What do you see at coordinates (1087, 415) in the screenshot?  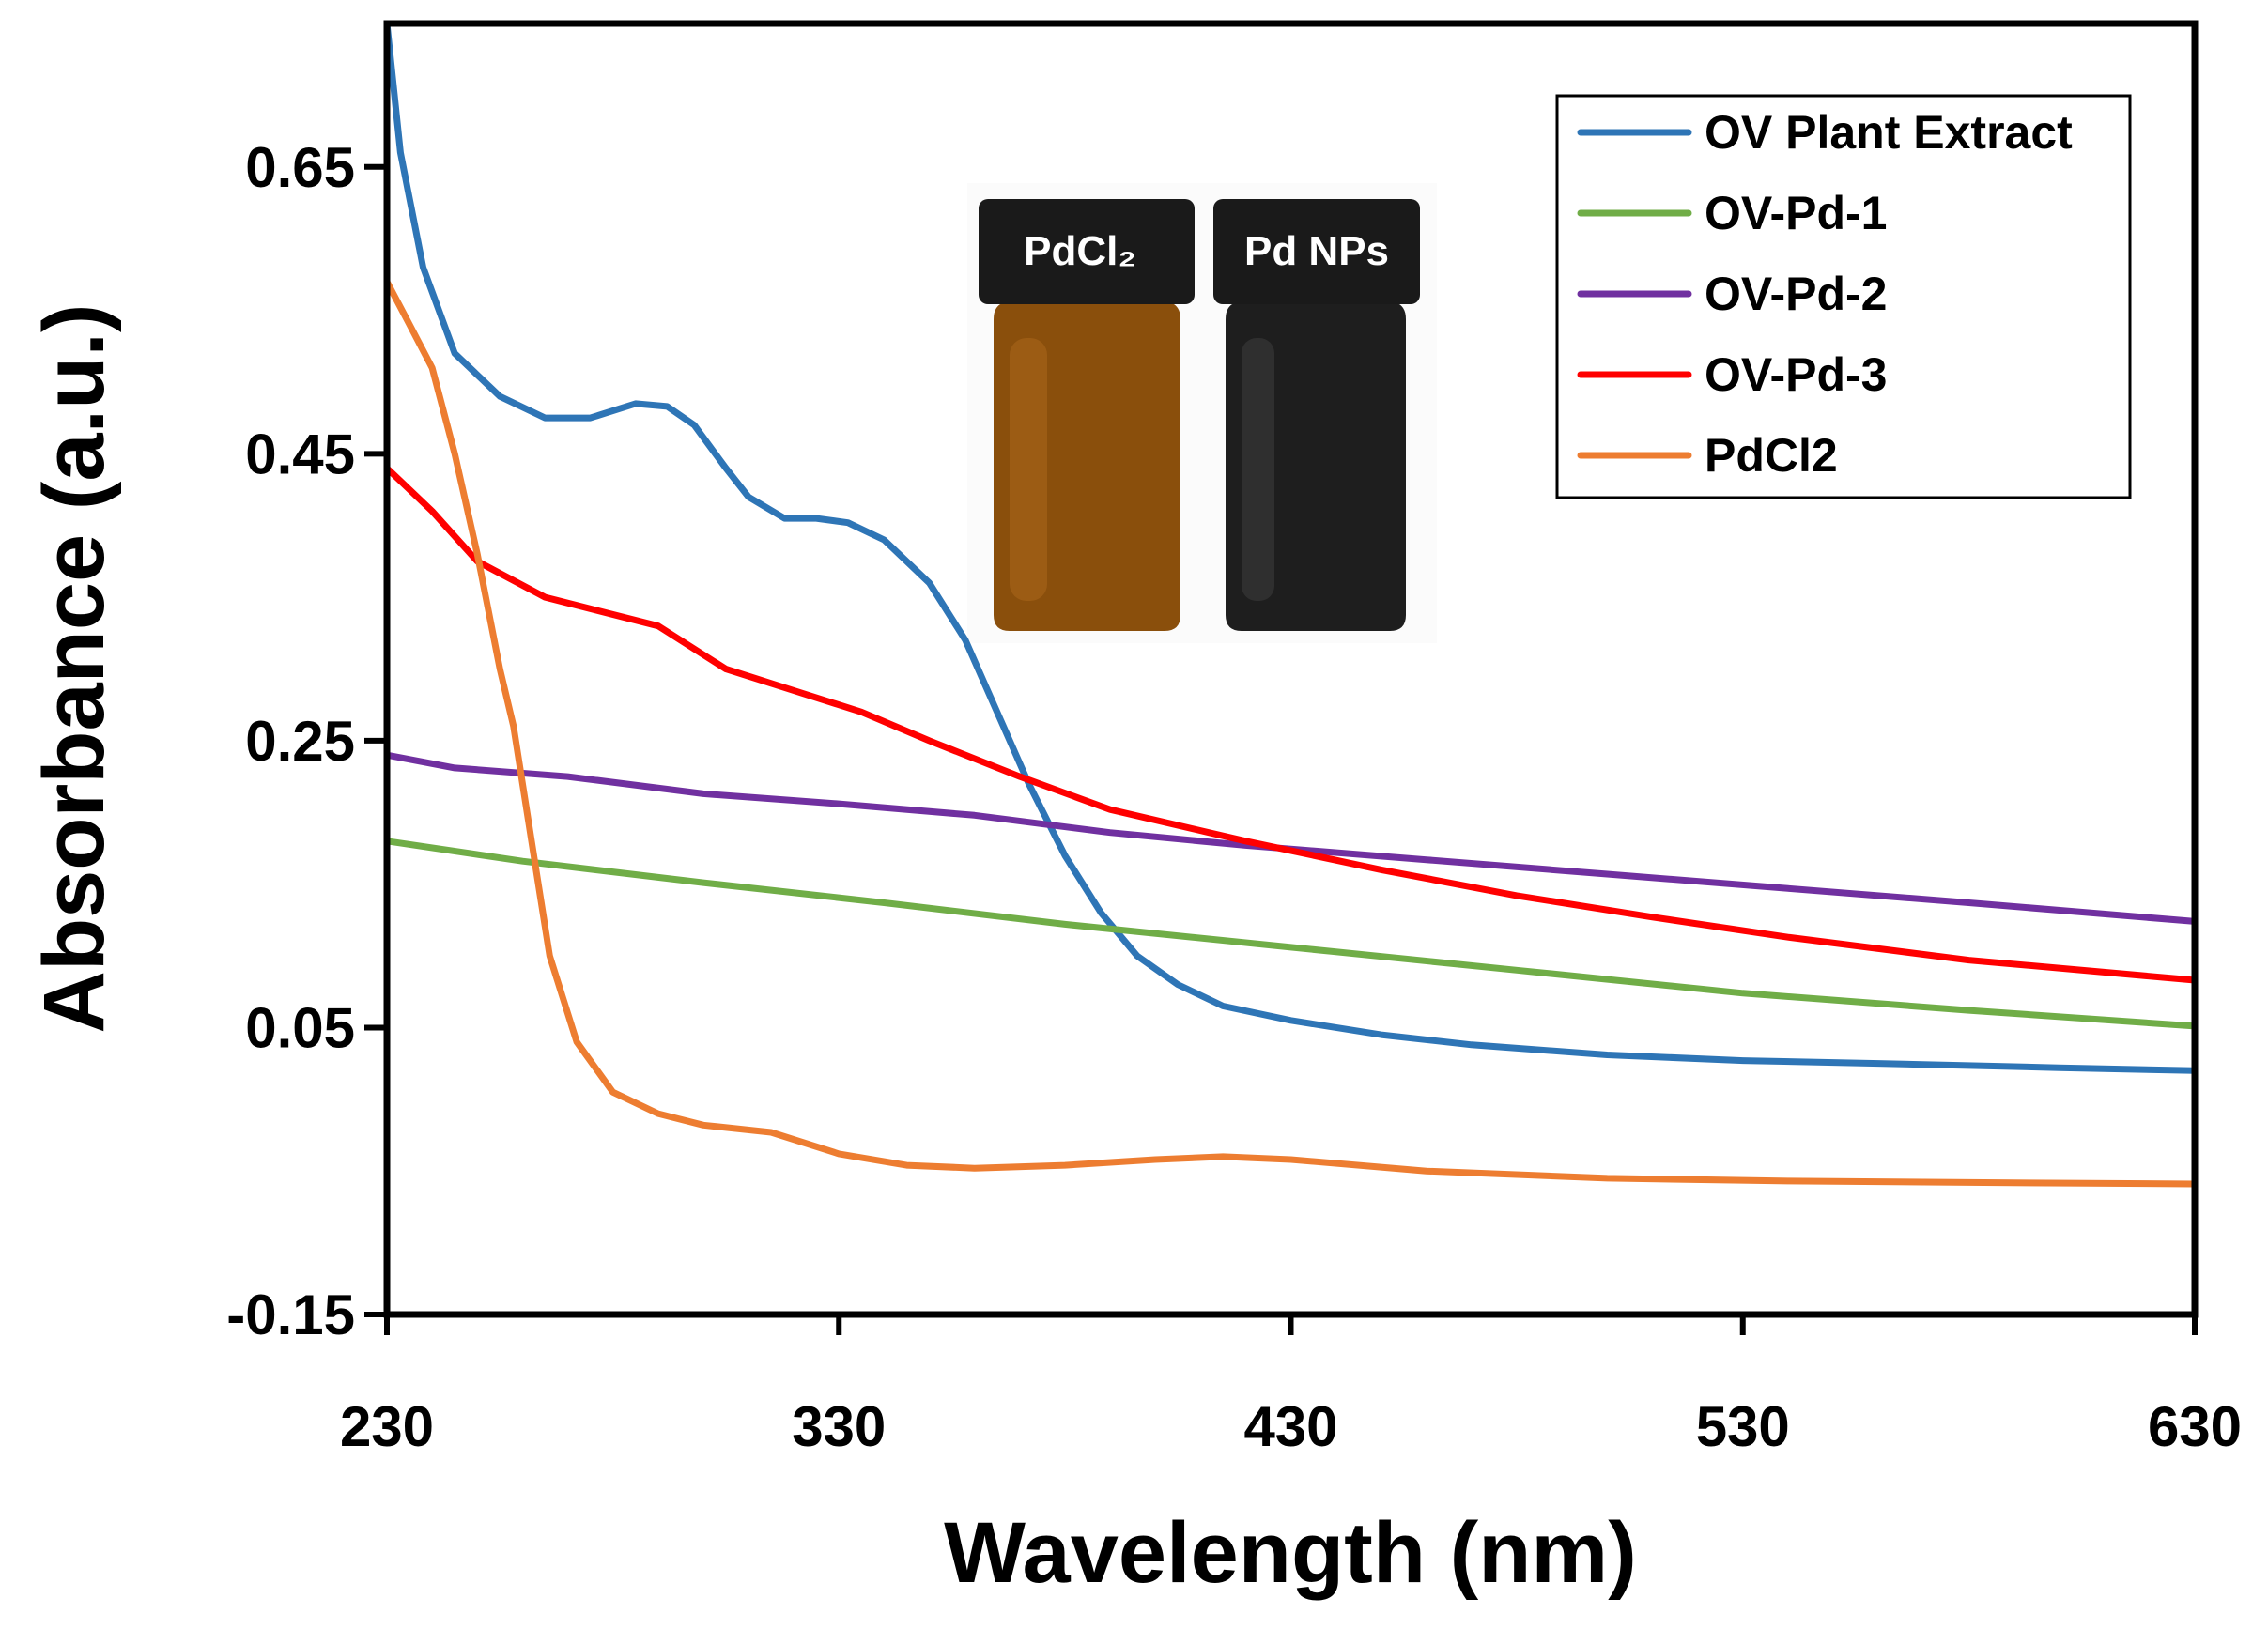 I see `vial-pdcl2: PdCl₂` at bounding box center [1087, 415].